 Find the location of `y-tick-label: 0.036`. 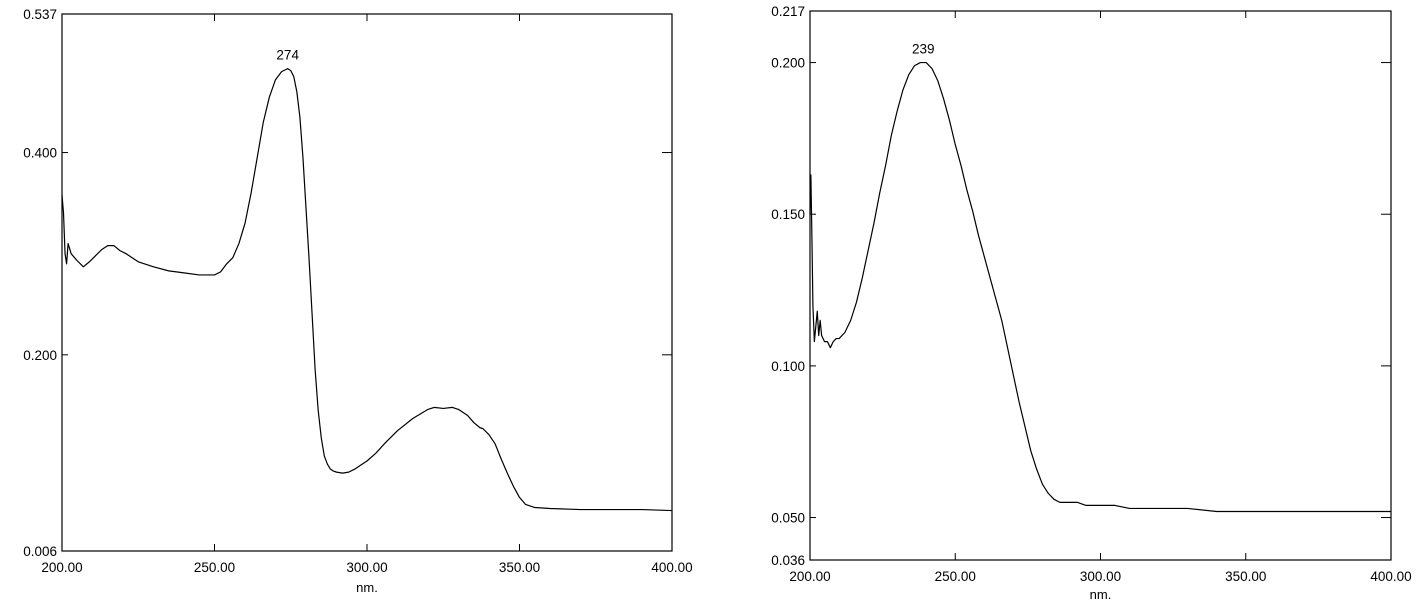

y-tick-label: 0.036 is located at coordinates (788, 560).